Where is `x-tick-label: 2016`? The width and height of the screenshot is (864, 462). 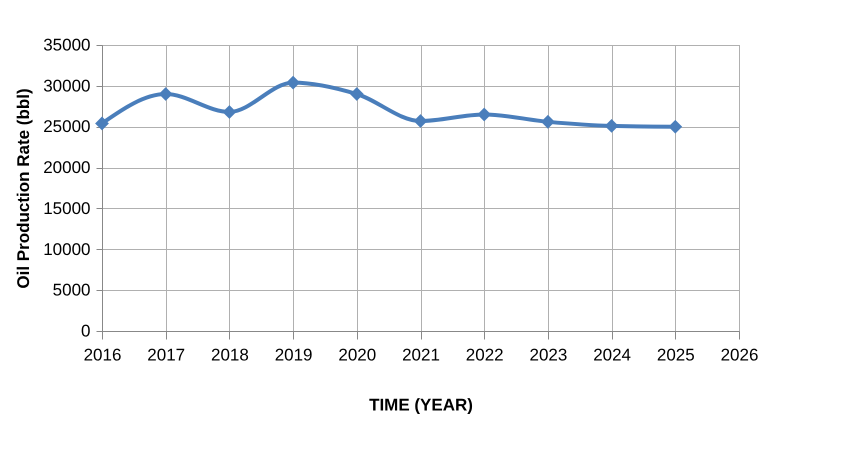 x-tick-label: 2016 is located at coordinates (103, 355).